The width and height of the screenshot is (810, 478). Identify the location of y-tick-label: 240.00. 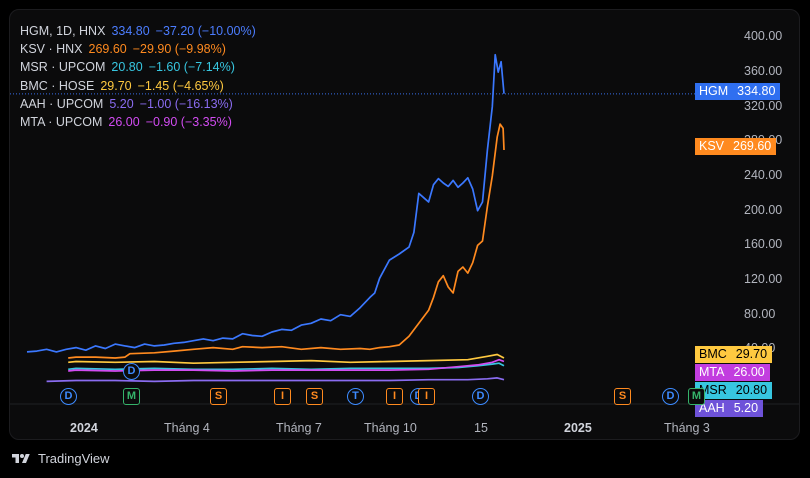
(763, 175).